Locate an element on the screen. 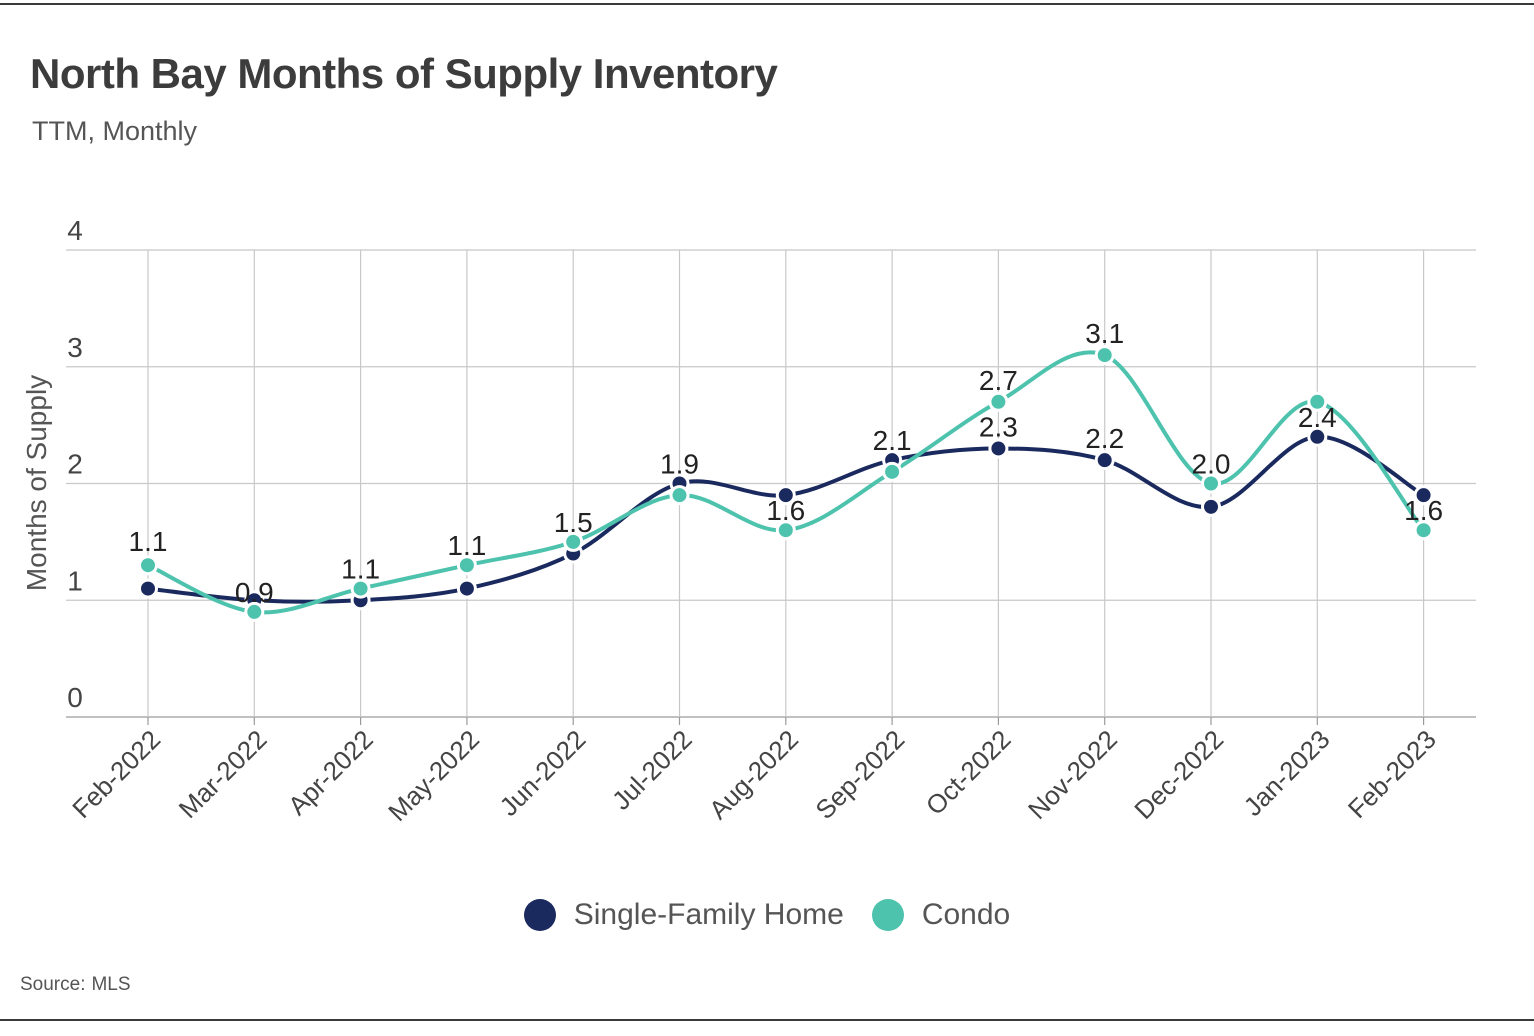 This screenshot has width=1534, height=1036. chart-subtitle: TTM, Monthly is located at coordinates (115, 131).